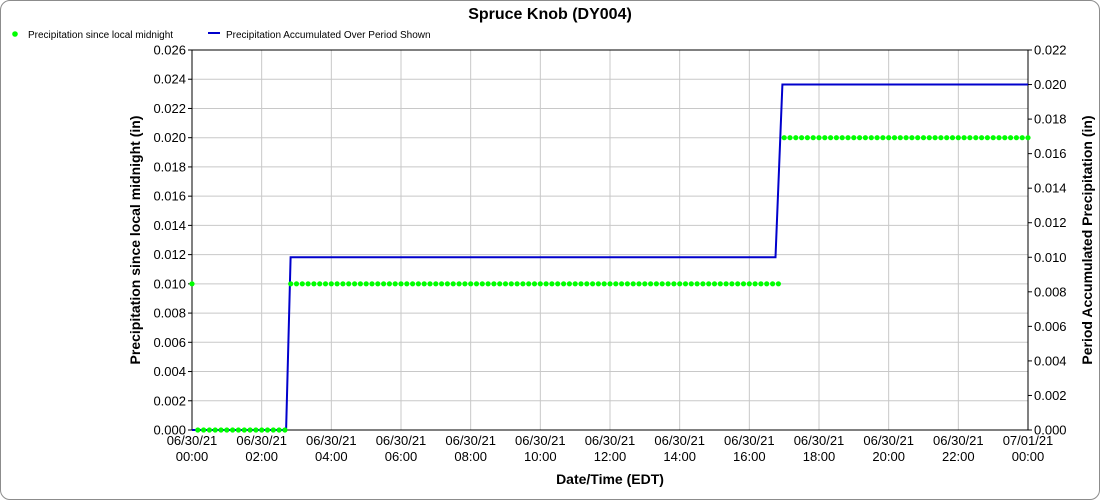  Describe the element at coordinates (1050, 50) in the screenshot. I see `y-right-tick-label: 0.022` at that location.